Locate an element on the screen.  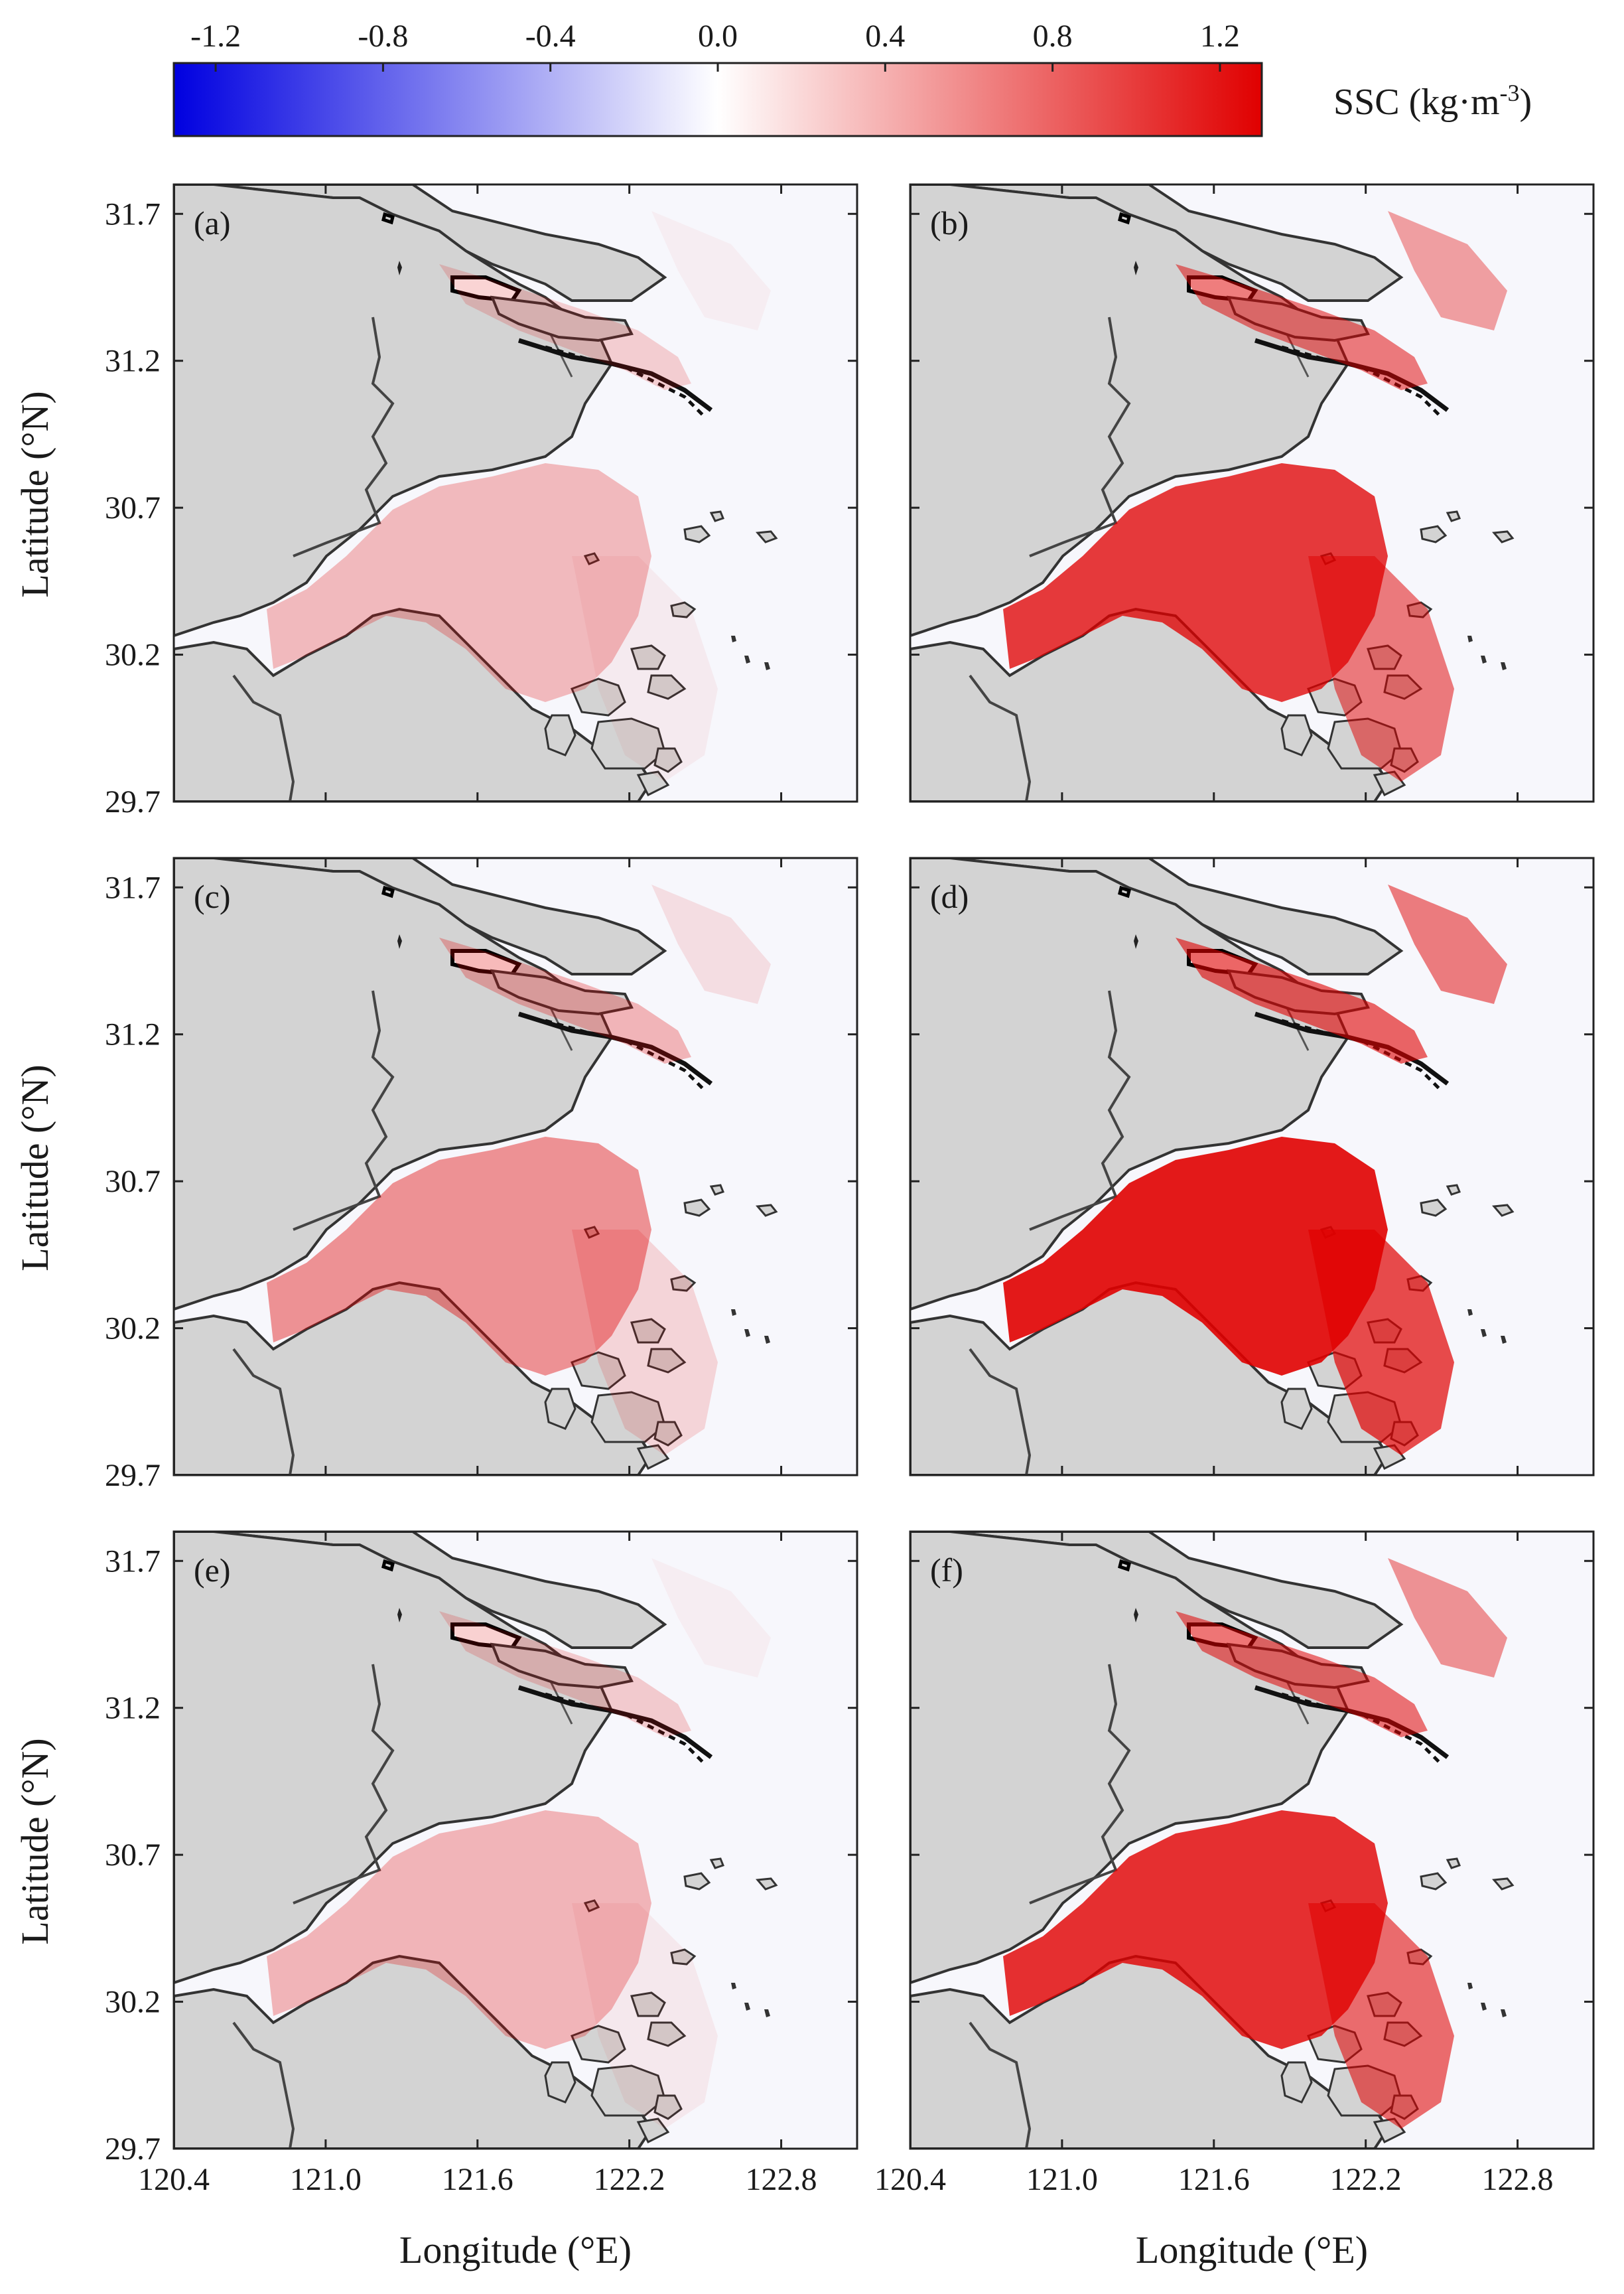
colorbar-label: SSC (kg·m-3) is located at coordinates (1432, 101).